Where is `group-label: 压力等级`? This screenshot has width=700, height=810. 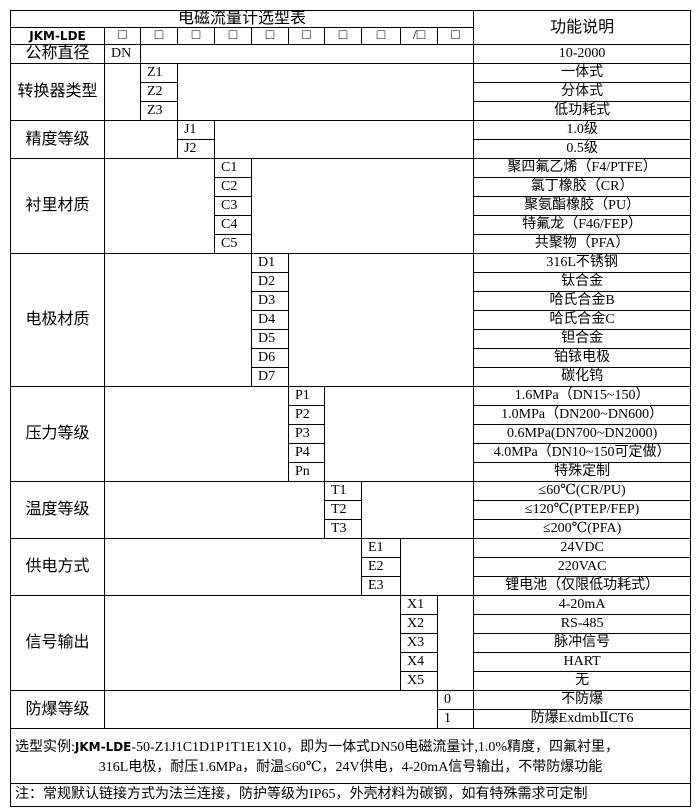 group-label: 压力等级 is located at coordinates (57, 434).